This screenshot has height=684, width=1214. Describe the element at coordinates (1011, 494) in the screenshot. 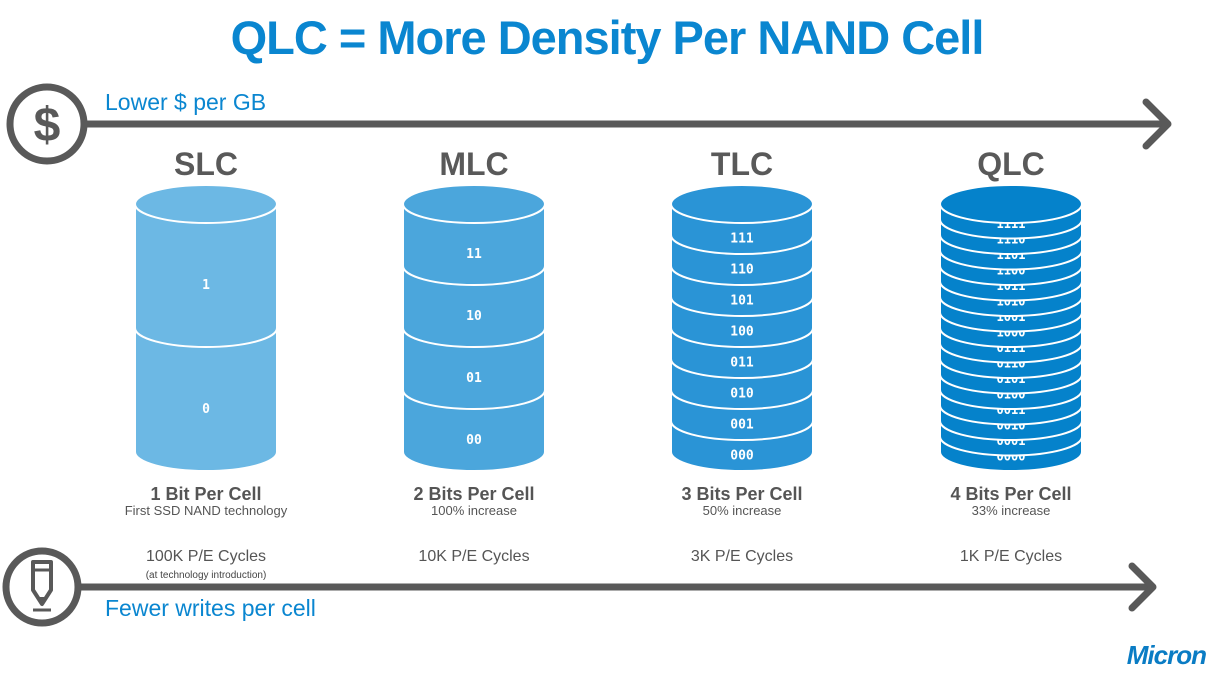

I see `qlc-bits: 4 Bits Per Cell` at that location.